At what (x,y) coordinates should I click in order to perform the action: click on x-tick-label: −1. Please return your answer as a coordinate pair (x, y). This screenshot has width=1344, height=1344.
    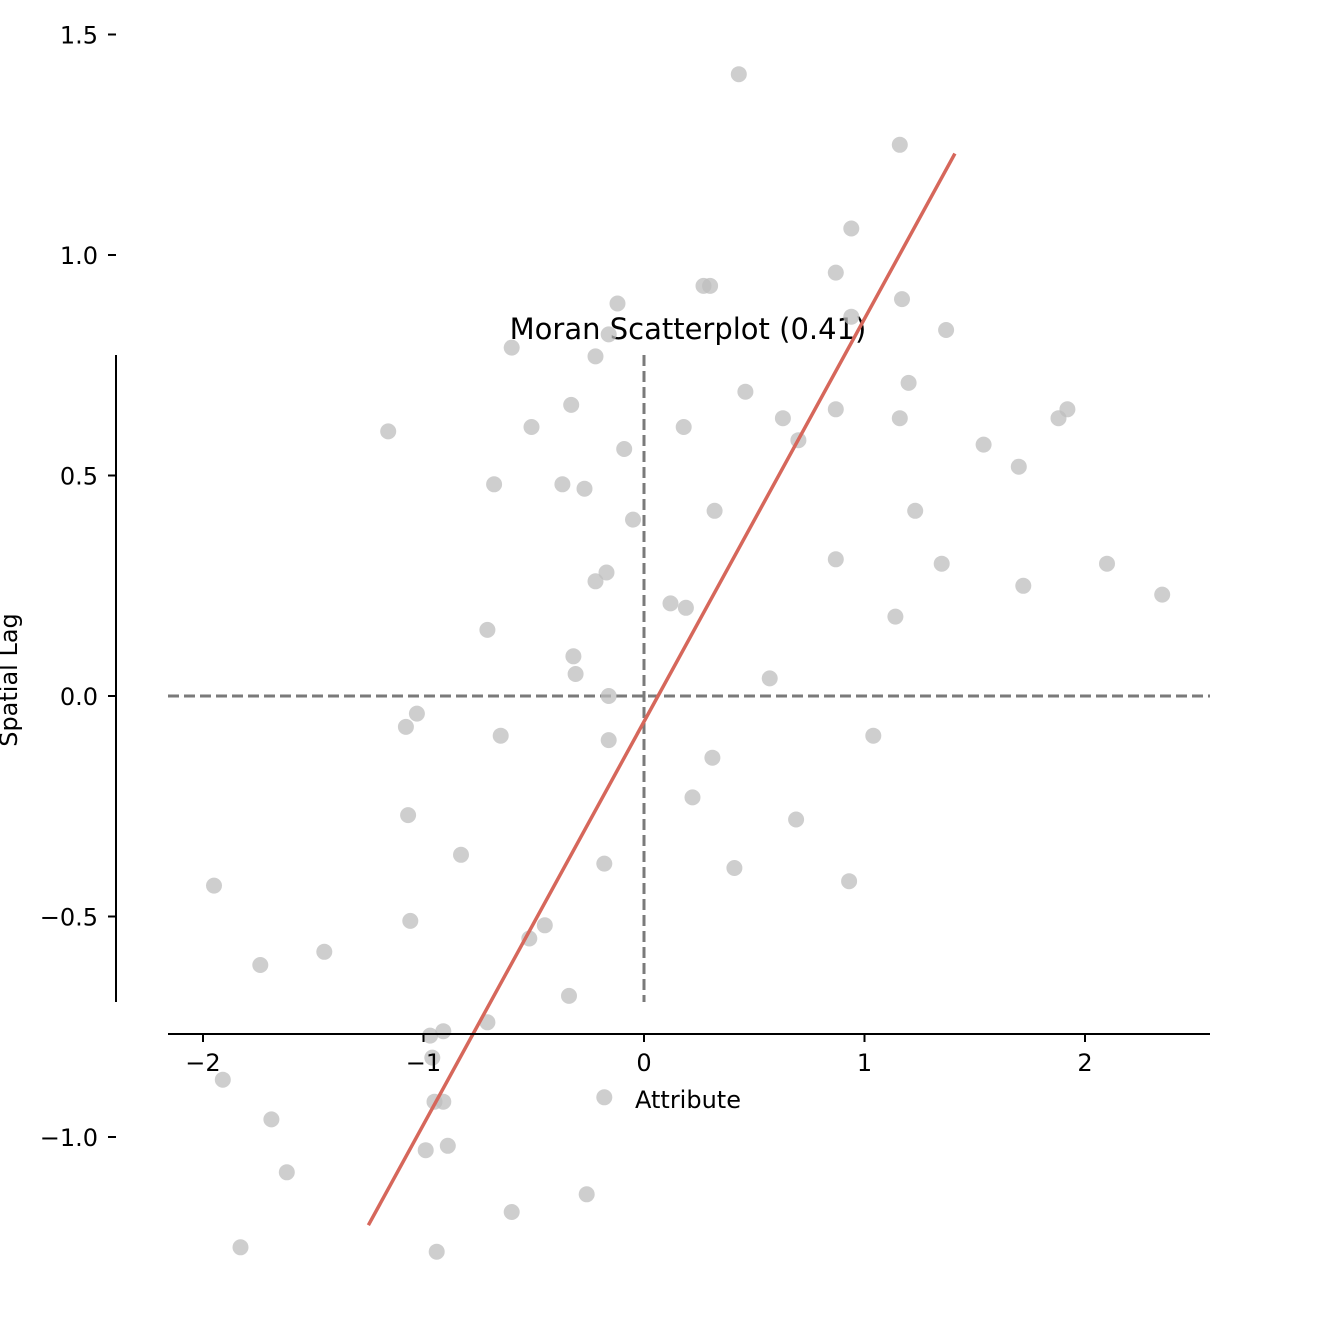
    Looking at the image, I should click on (423, 1063).